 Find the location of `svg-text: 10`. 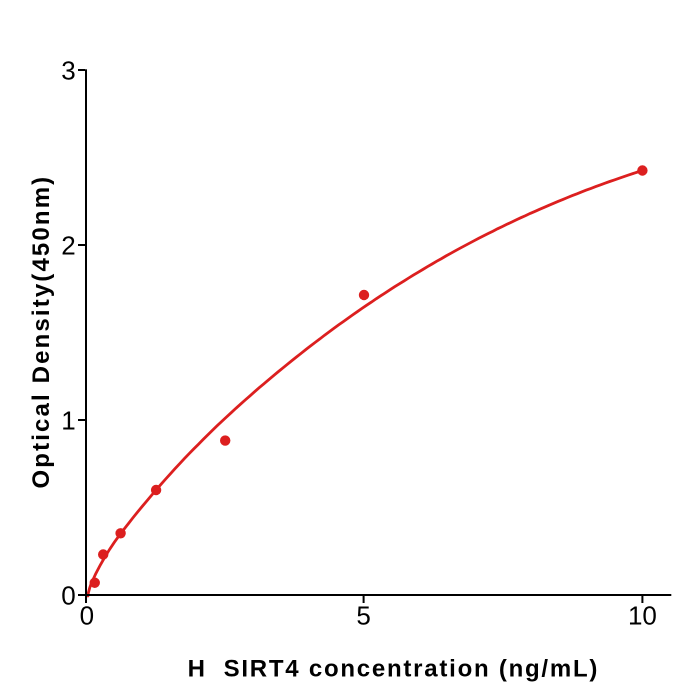

svg-text: 10 is located at coordinates (642, 616).